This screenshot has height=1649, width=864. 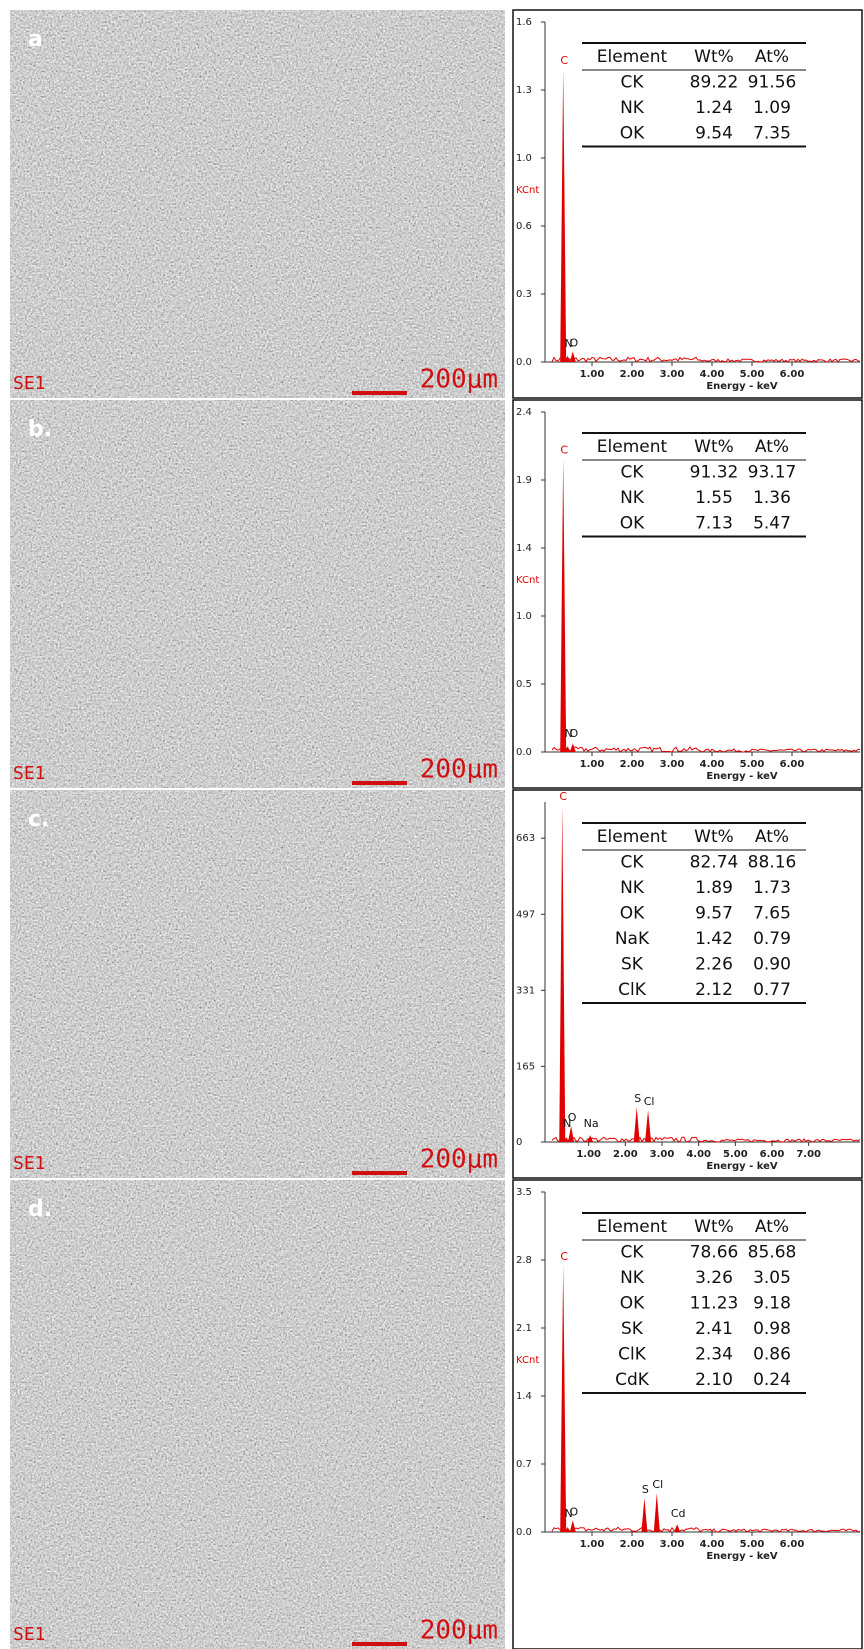 What do you see at coordinates (524, 90) in the screenshot?
I see `y-tick-label: 1.3` at bounding box center [524, 90].